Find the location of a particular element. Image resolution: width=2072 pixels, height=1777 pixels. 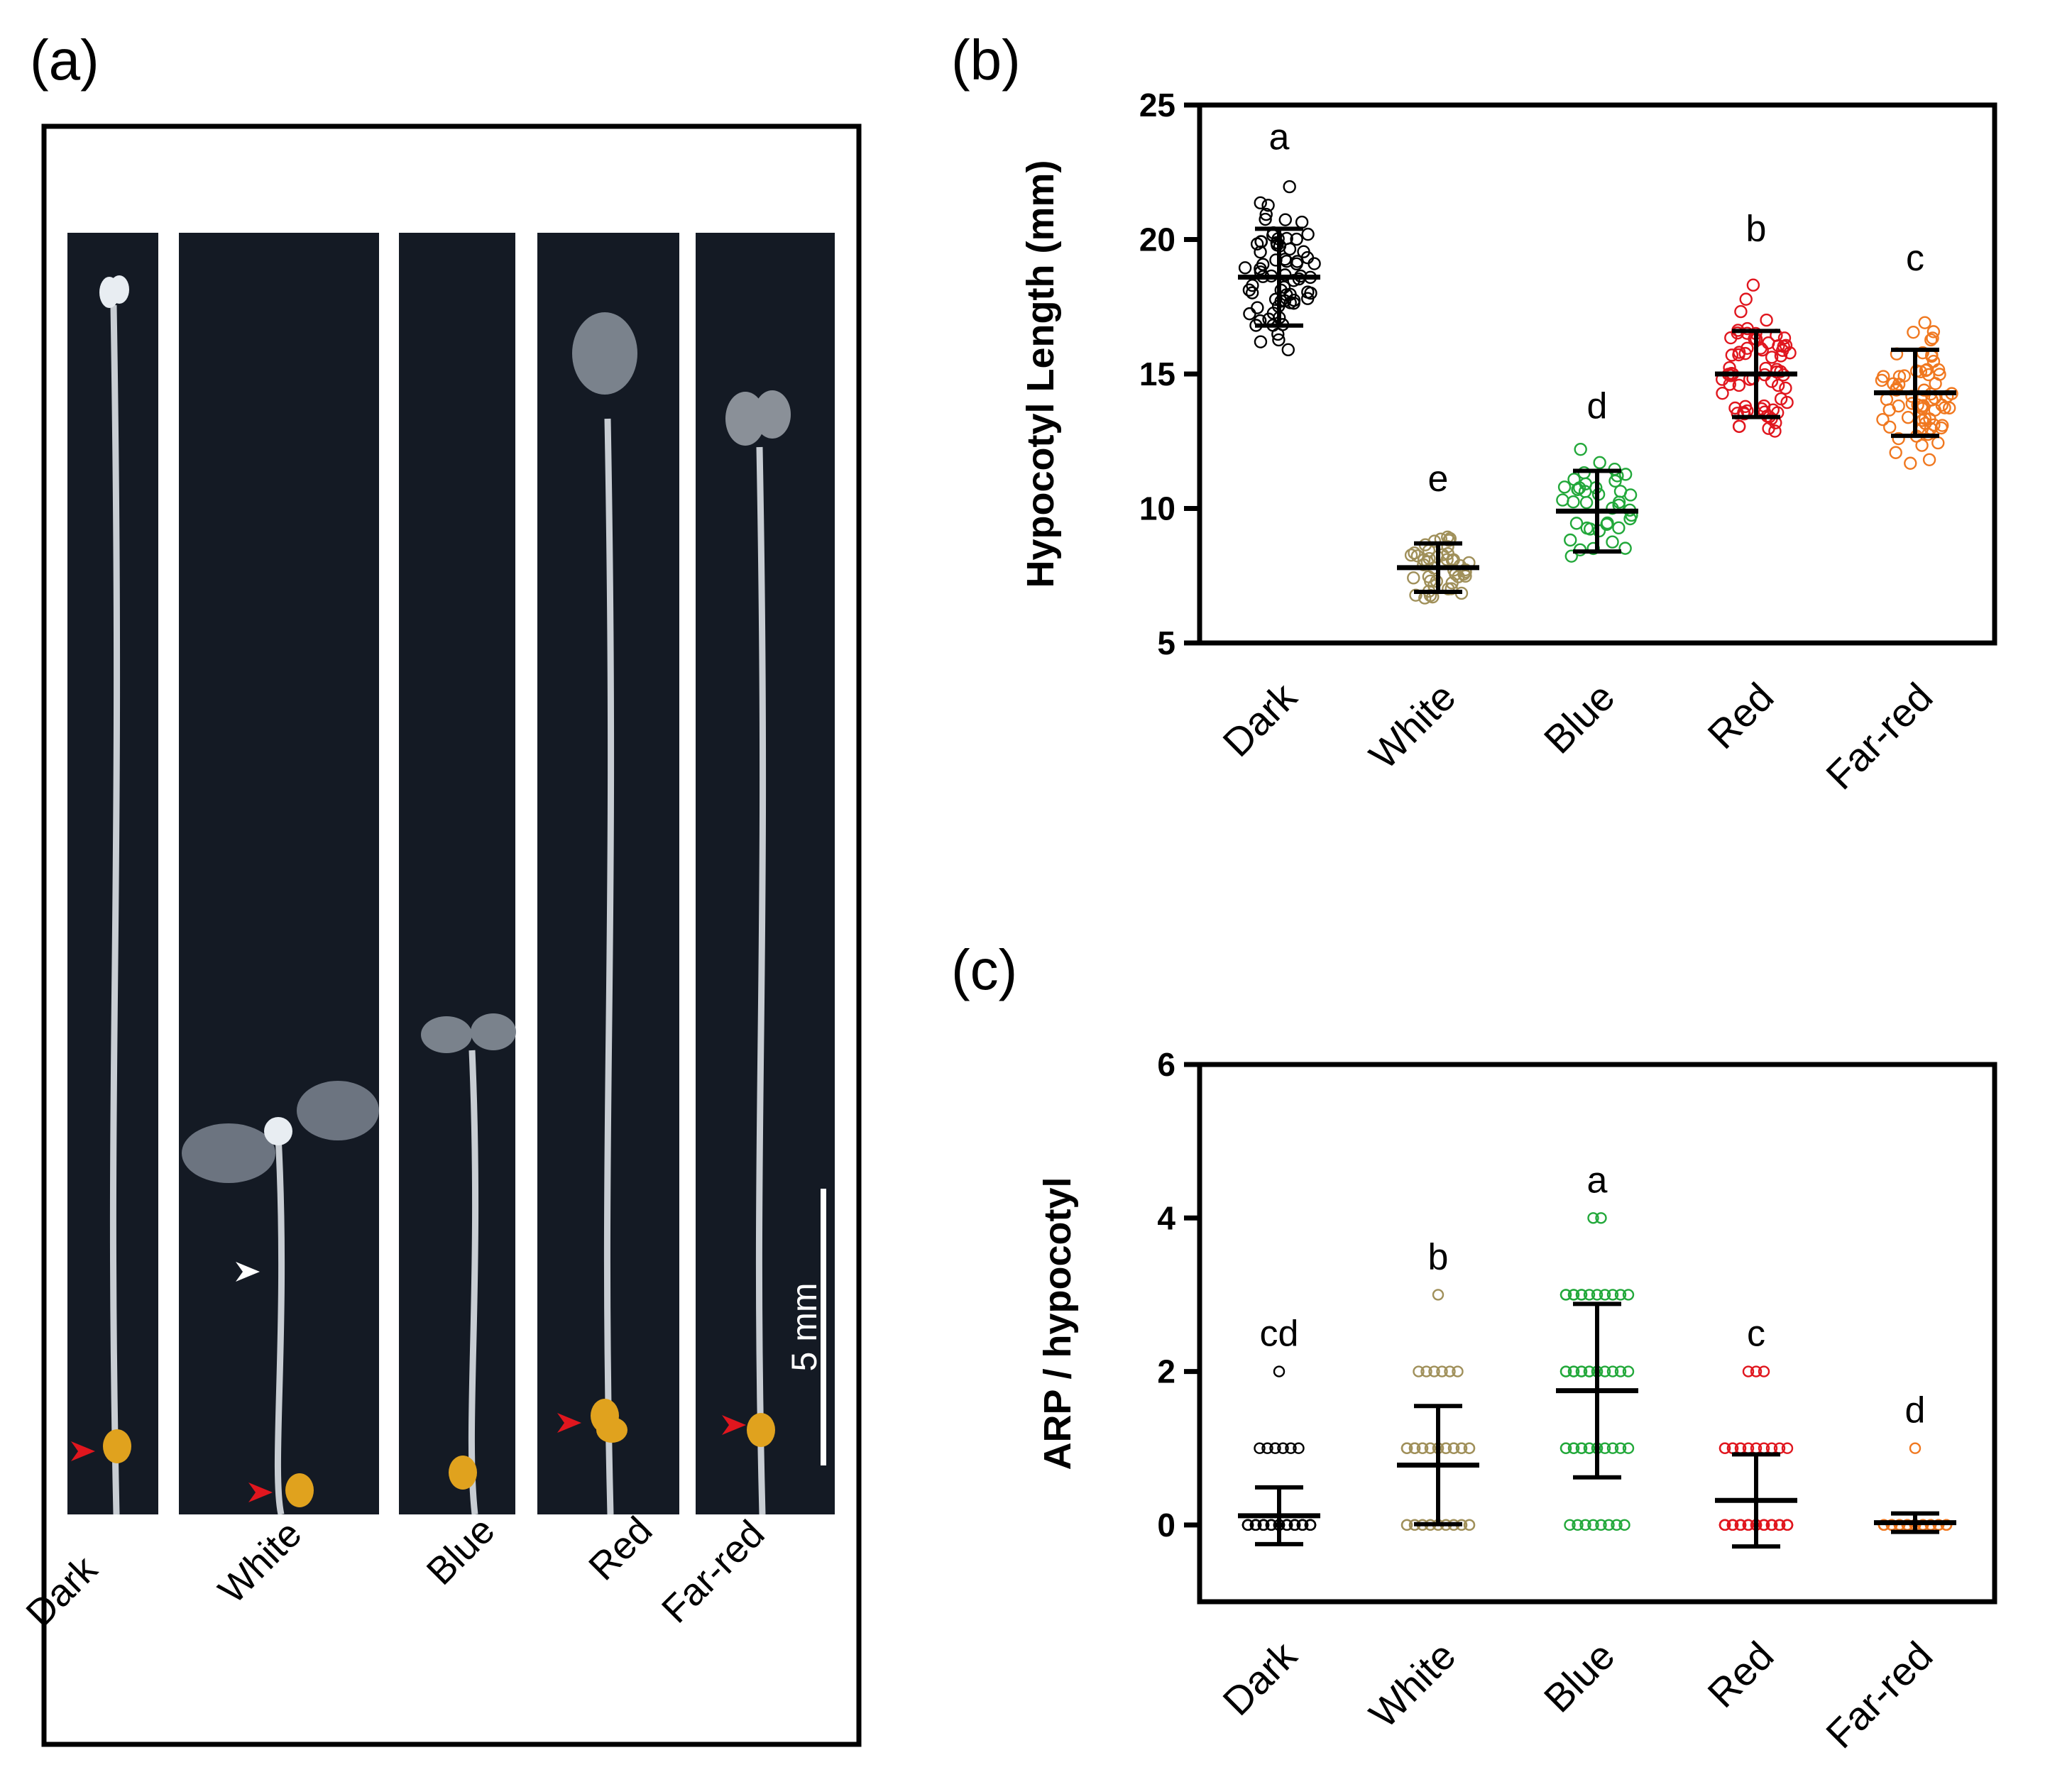

cotyledon-white is located at coordinates (228, 1153).